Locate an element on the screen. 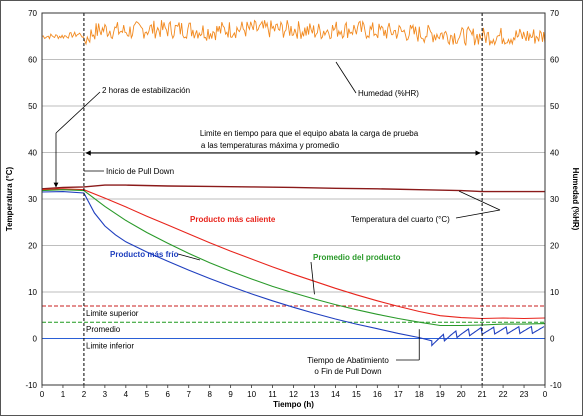 The width and height of the screenshot is (583, 416). y-tick-label: 0 is located at coordinates (35, 339).